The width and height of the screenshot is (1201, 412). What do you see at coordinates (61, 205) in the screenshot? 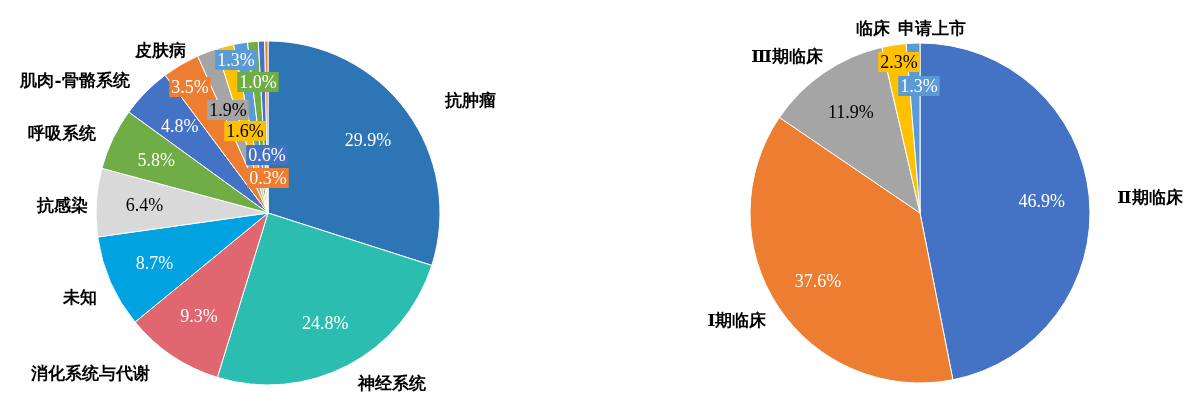
I see `slice-label: 抗感染` at bounding box center [61, 205].